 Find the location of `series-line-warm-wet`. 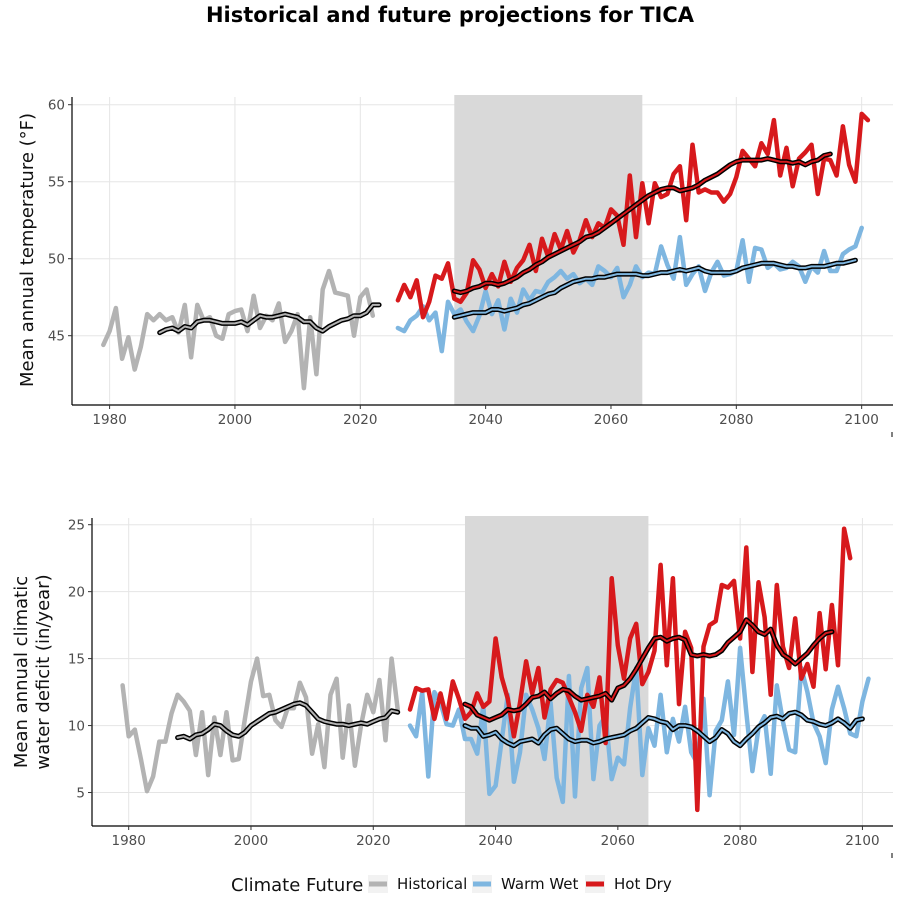

series-line-warm-wet is located at coordinates (639, 725).